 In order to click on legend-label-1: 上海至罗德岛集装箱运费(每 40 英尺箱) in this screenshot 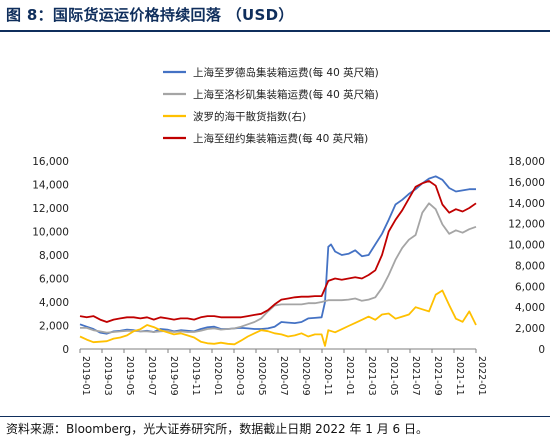, I will do `click(286, 72)`.